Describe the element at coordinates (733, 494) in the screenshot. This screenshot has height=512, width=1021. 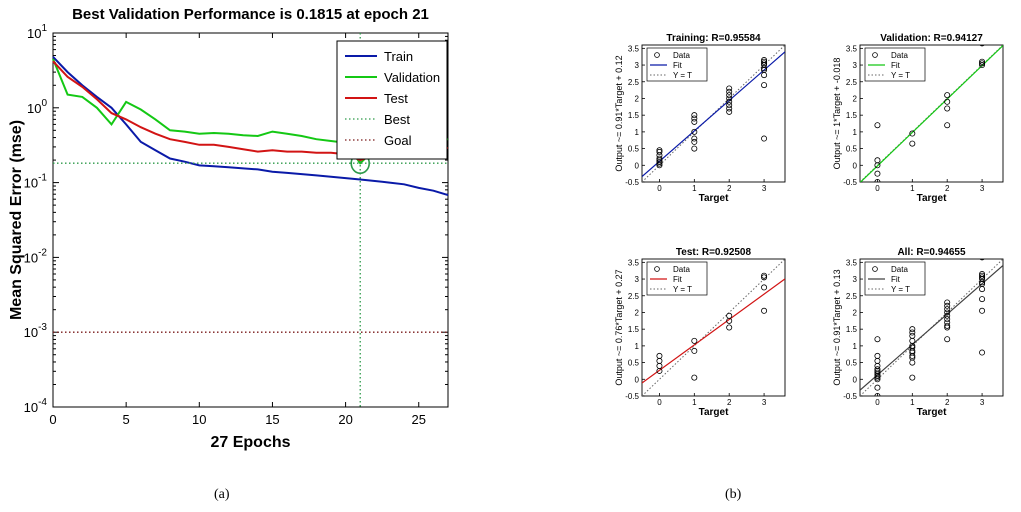
I see `caption-b: (b)` at that location.